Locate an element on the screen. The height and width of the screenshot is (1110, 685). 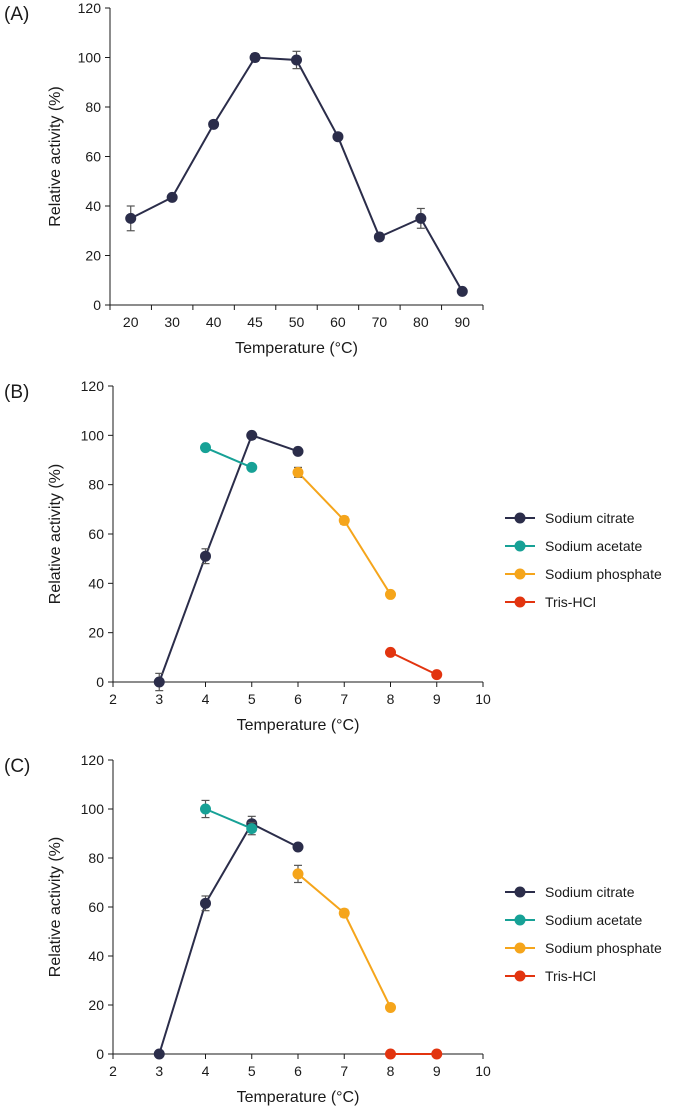
x-tick-label: 60 is located at coordinates (338, 322).